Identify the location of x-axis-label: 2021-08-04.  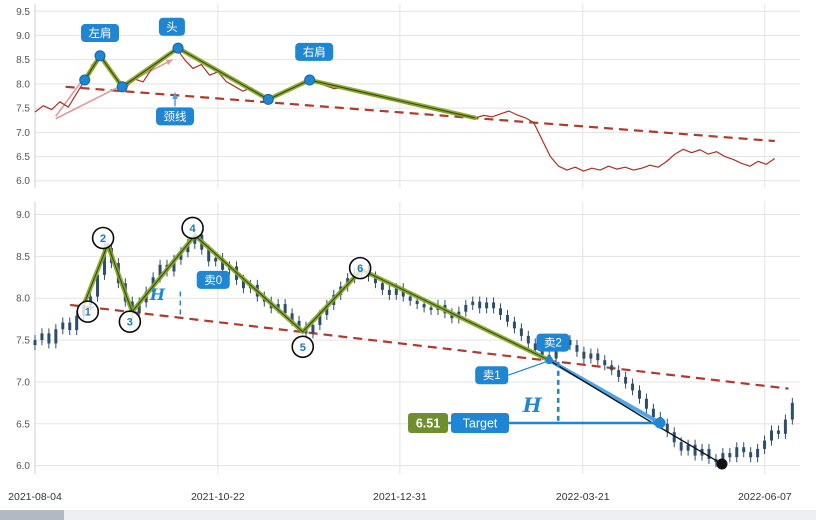
(35, 497).